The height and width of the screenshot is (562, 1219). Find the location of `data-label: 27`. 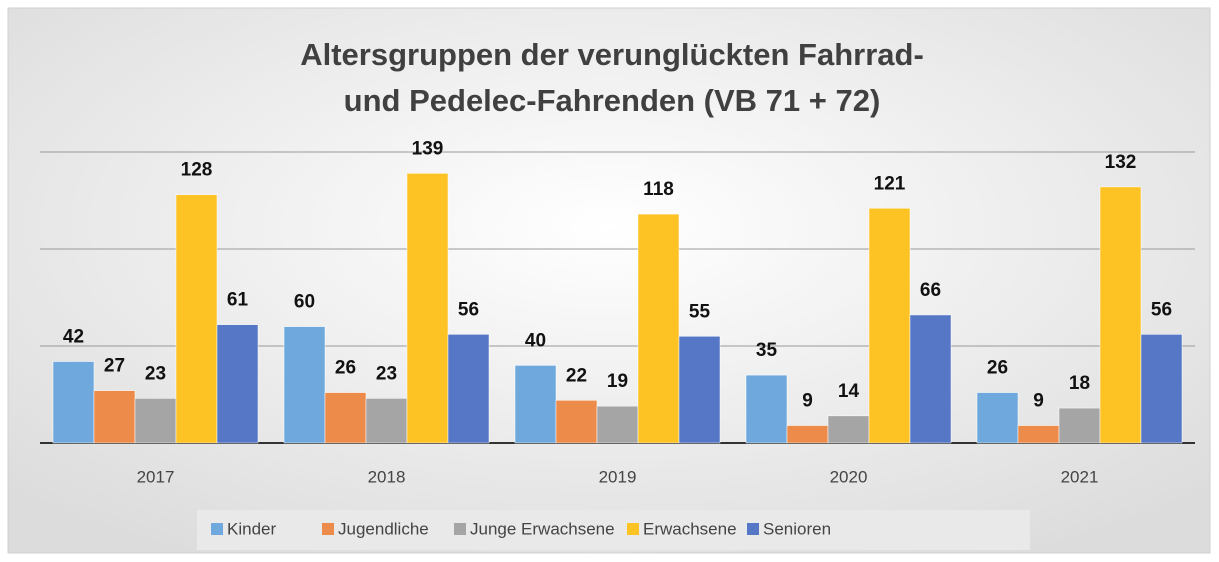

data-label: 27 is located at coordinates (114, 366).